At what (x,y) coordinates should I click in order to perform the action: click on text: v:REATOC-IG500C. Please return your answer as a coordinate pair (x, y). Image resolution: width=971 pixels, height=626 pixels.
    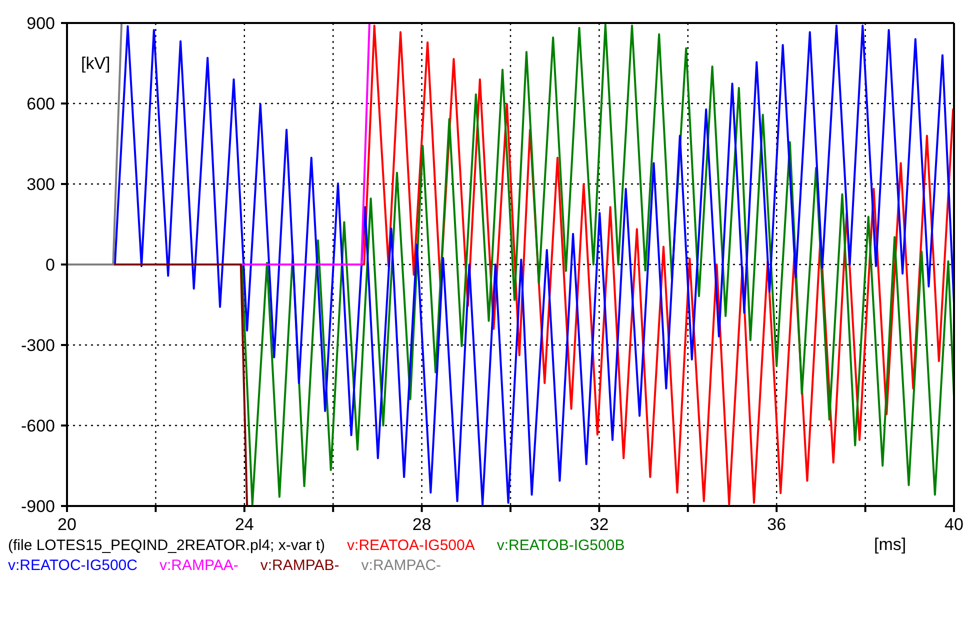
    Looking at the image, I should click on (73, 566).